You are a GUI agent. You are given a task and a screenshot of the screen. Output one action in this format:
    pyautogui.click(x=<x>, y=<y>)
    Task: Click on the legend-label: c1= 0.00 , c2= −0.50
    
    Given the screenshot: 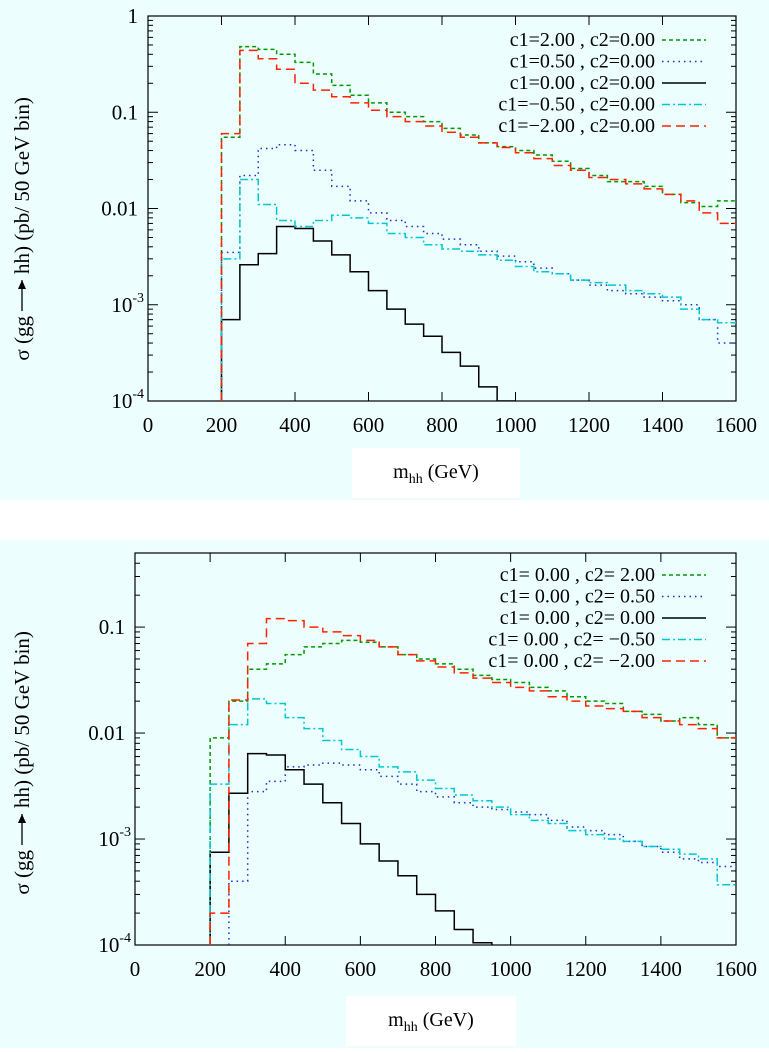 What is the action you would take?
    pyautogui.click(x=571, y=640)
    